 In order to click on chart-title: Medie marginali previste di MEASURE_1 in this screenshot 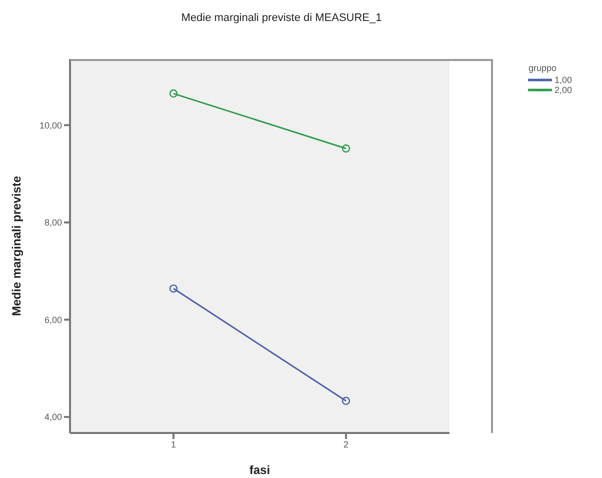, I will do `click(281, 18)`.